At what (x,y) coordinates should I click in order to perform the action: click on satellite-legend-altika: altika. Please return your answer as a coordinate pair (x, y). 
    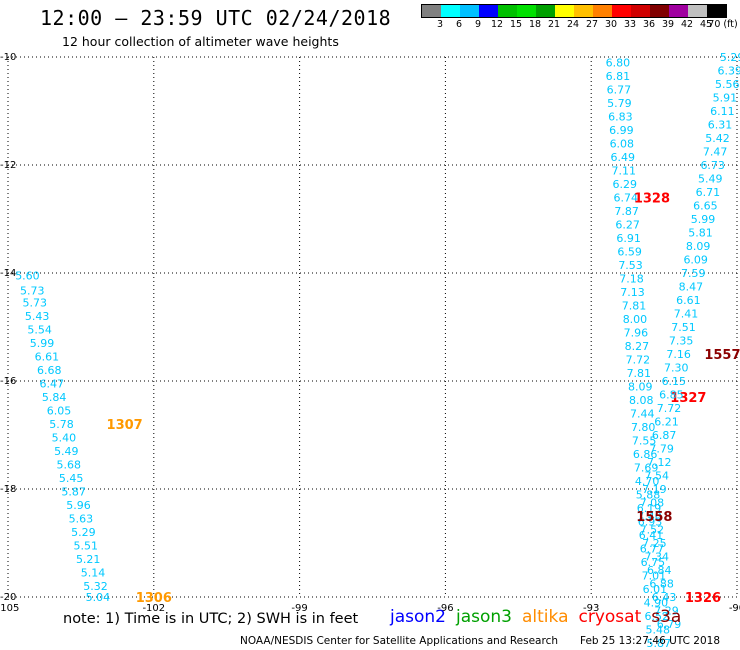
    Looking at the image, I should click on (545, 617).